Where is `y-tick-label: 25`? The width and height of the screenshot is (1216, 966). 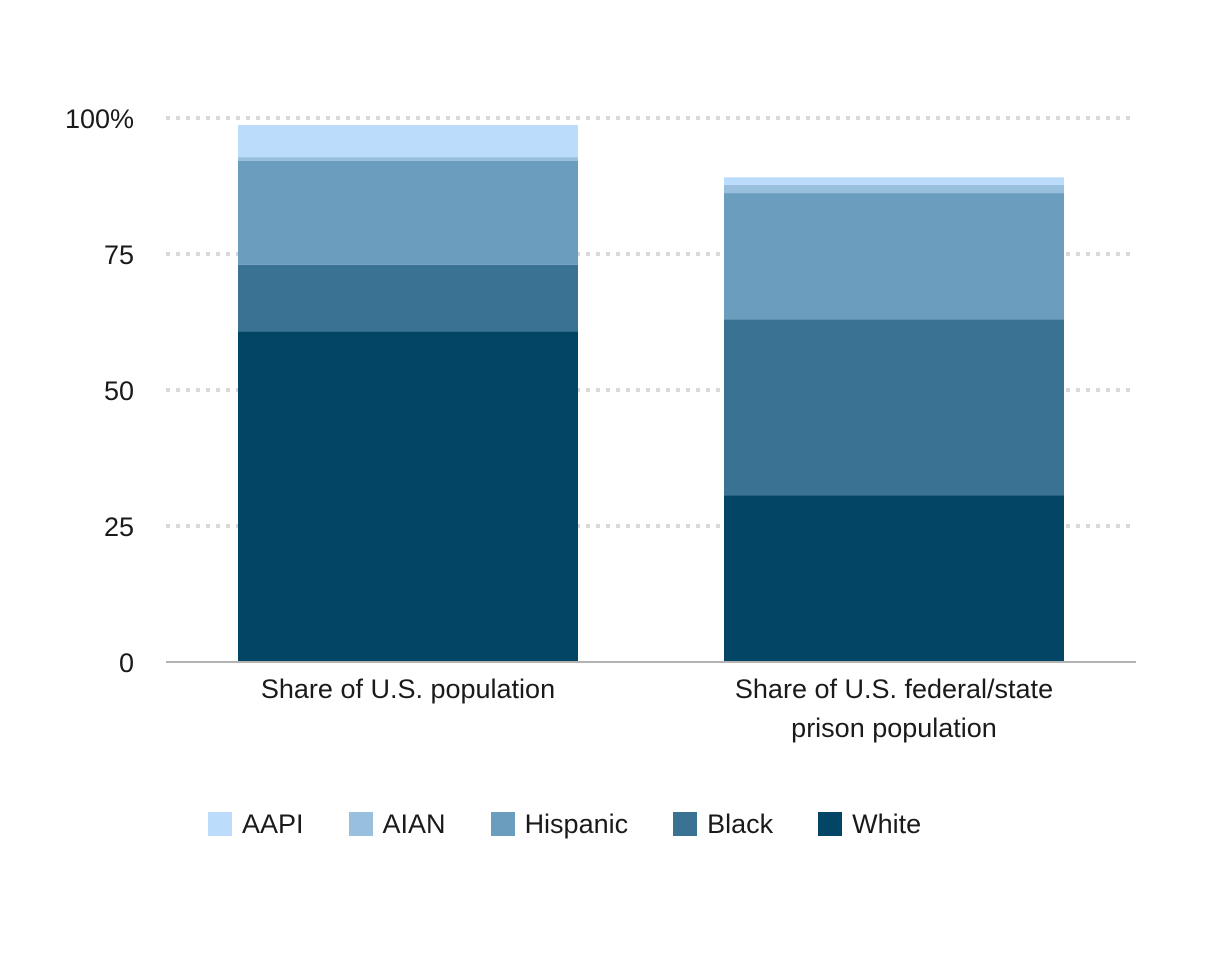
y-tick-label: 25 is located at coordinates (119, 527).